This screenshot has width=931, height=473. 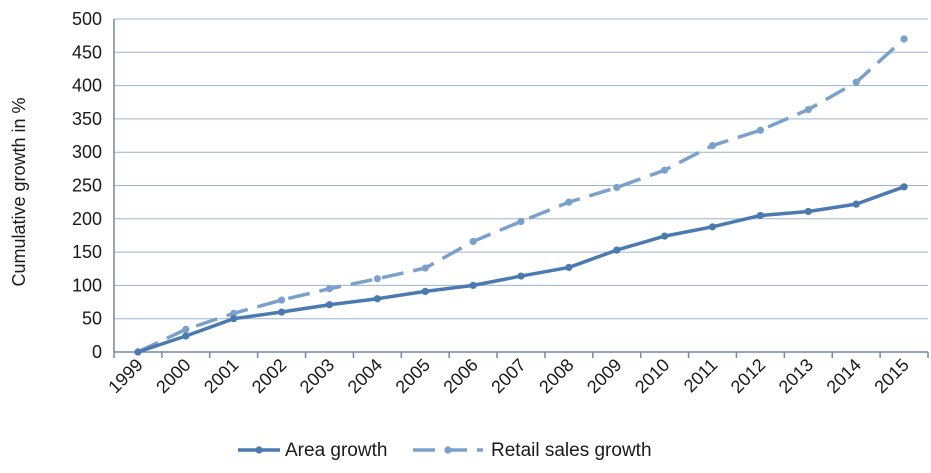 I want to click on x-tick-label: 1999, so click(x=125, y=376).